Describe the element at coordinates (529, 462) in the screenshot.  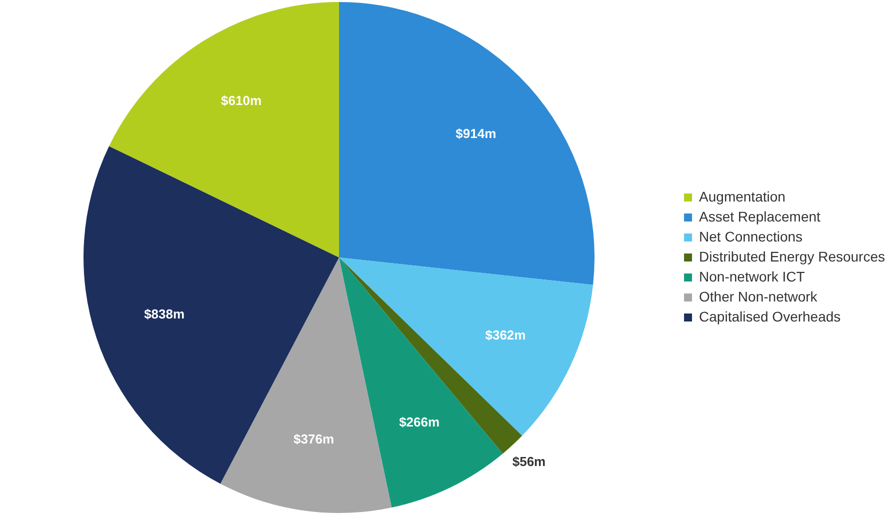
I see `data-label: $56m` at that location.